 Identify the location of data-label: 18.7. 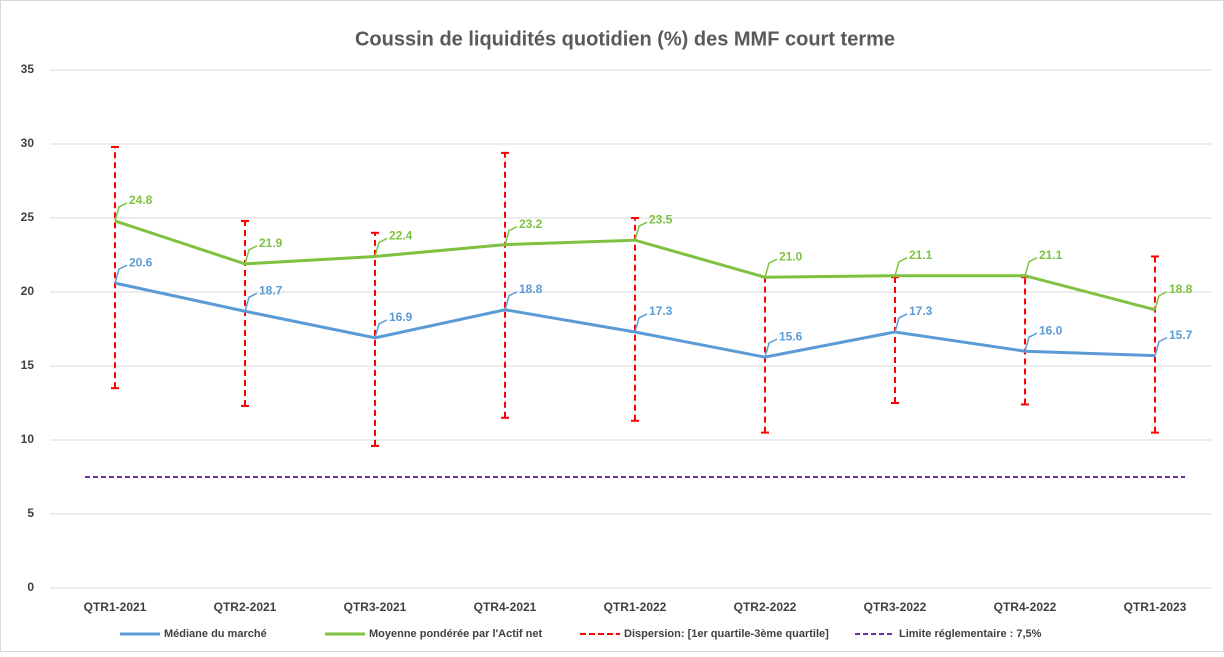
(271, 290).